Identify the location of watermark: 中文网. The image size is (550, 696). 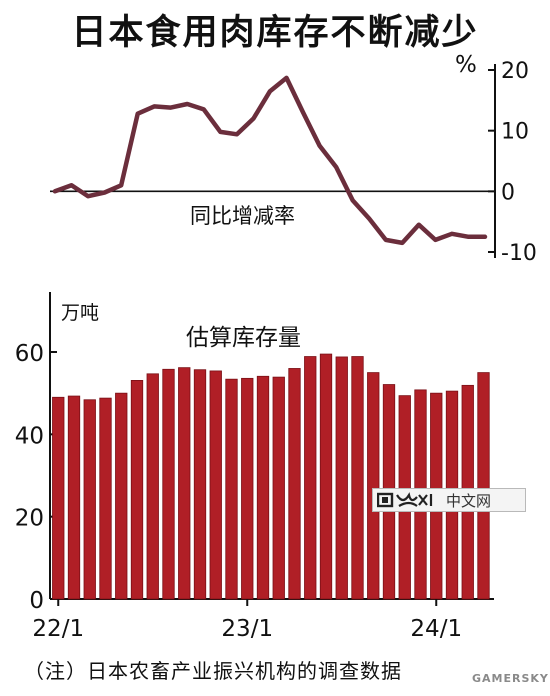
(449, 500).